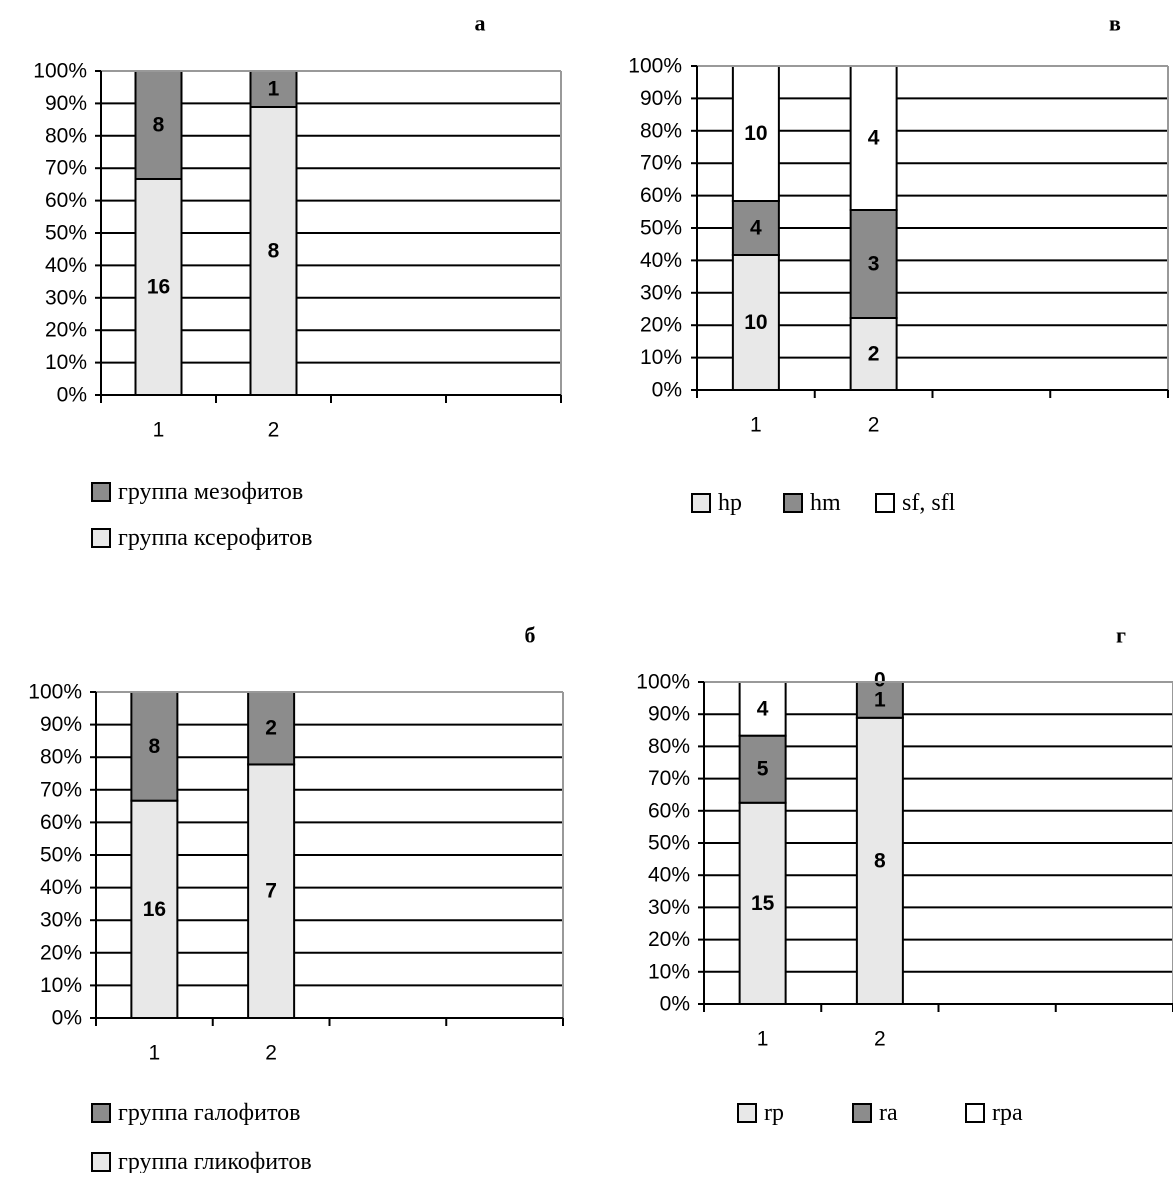 The image size is (1173, 1178). Describe the element at coordinates (210, 492) in the screenshot. I see `legend-label: группа мезофитов` at that location.